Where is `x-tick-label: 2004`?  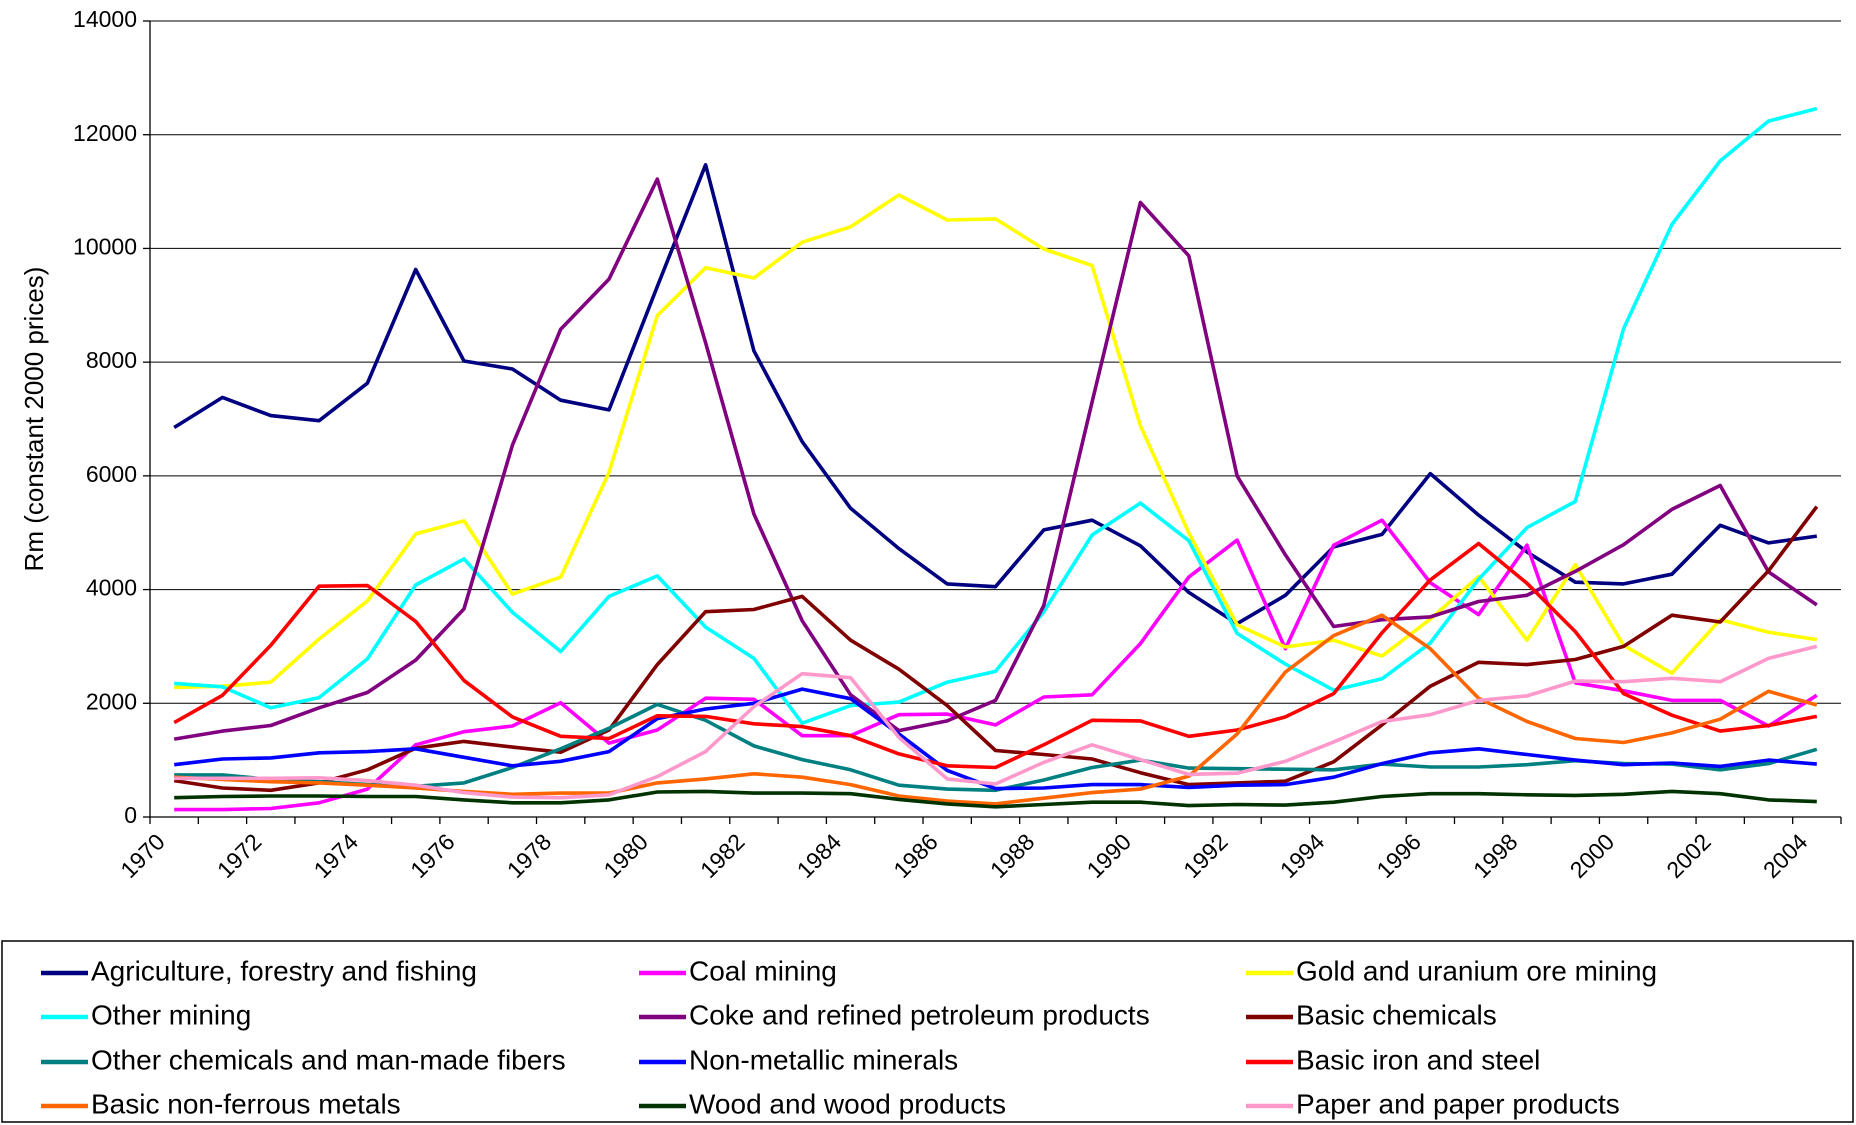
x-tick-label: 2004 is located at coordinates (1785, 855).